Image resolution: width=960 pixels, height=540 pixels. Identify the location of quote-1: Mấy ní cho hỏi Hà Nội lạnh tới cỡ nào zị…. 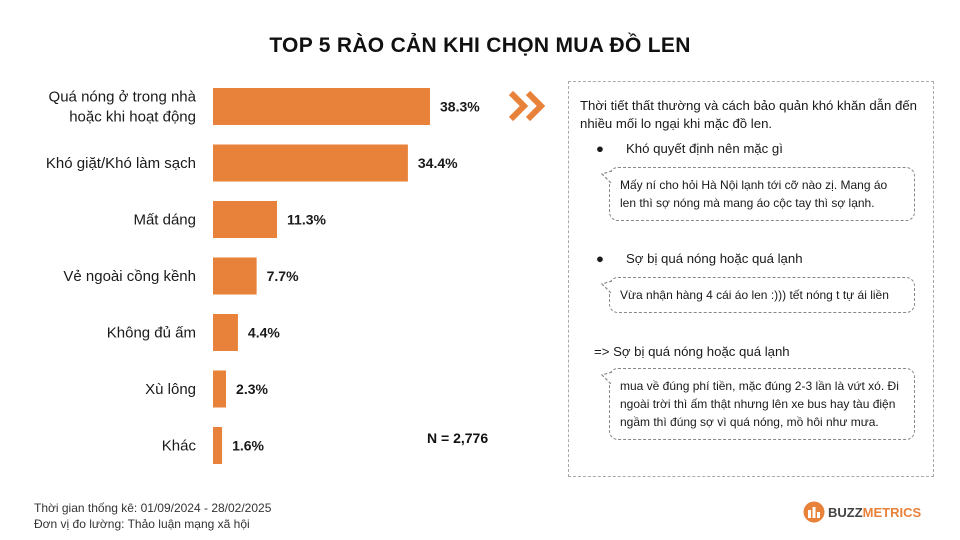
(758, 194).